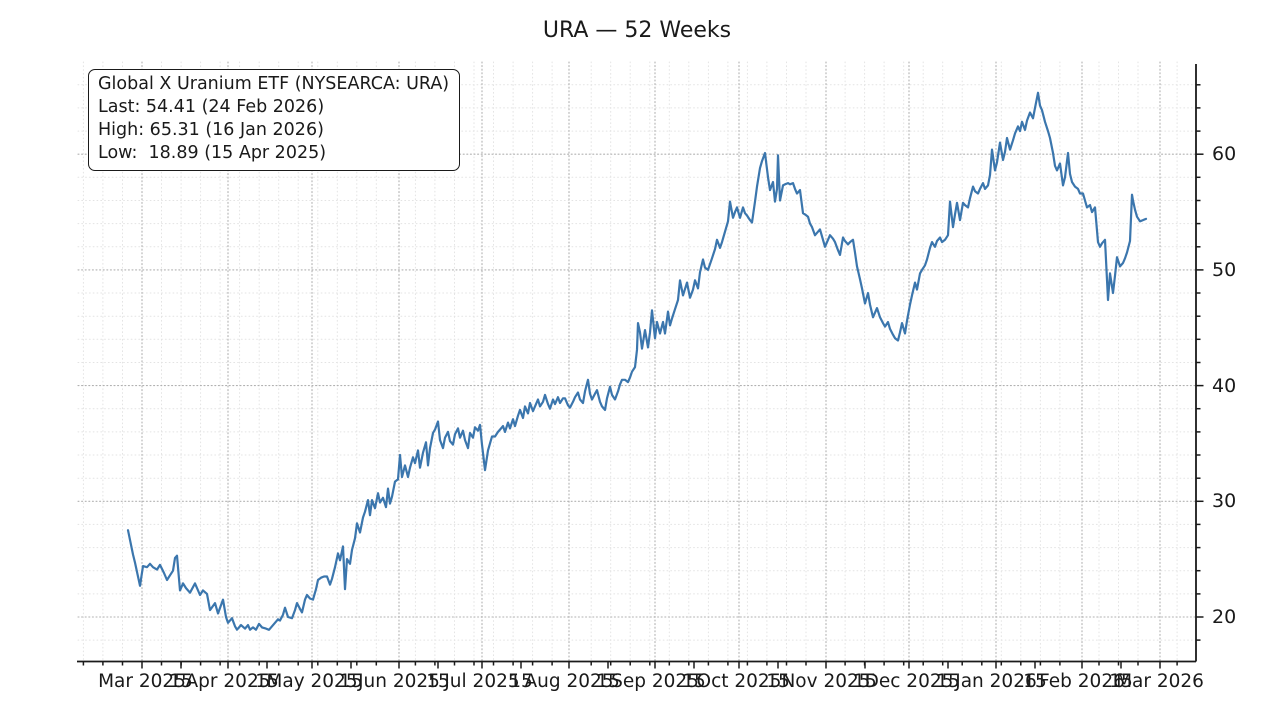 The height and width of the screenshot is (724, 1280). What do you see at coordinates (399, 681) in the screenshot?
I see `x-tick-label-month: Jun 2025` at bounding box center [399, 681].